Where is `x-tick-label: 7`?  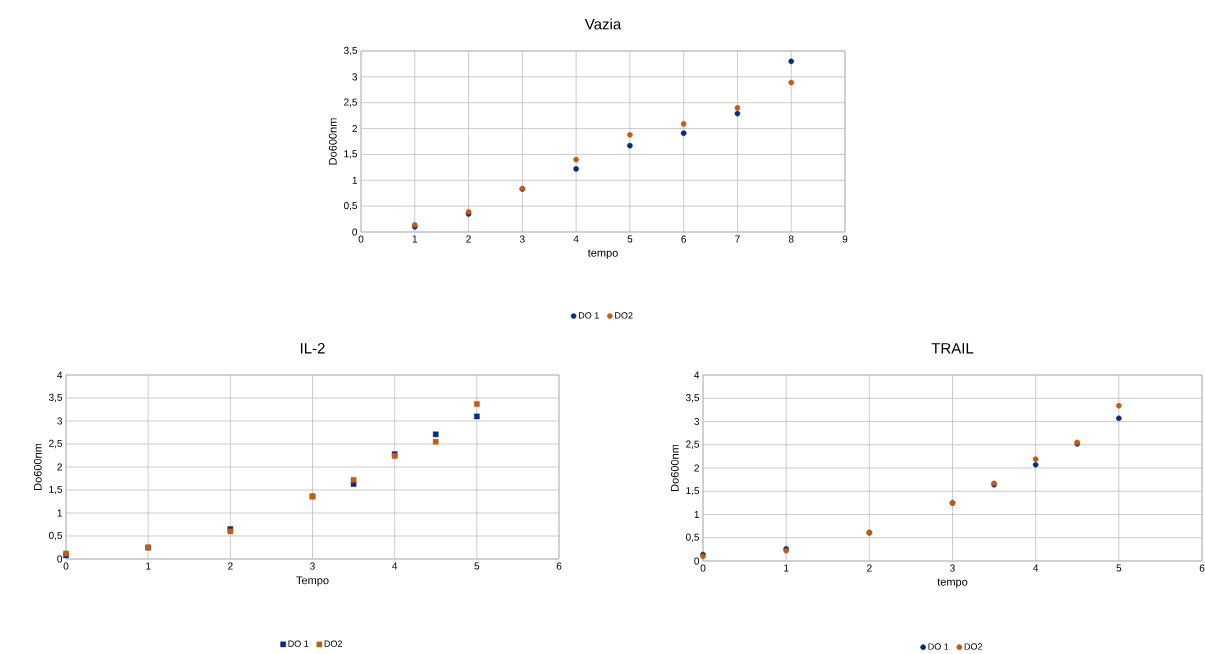 x-tick-label: 7 is located at coordinates (737, 239).